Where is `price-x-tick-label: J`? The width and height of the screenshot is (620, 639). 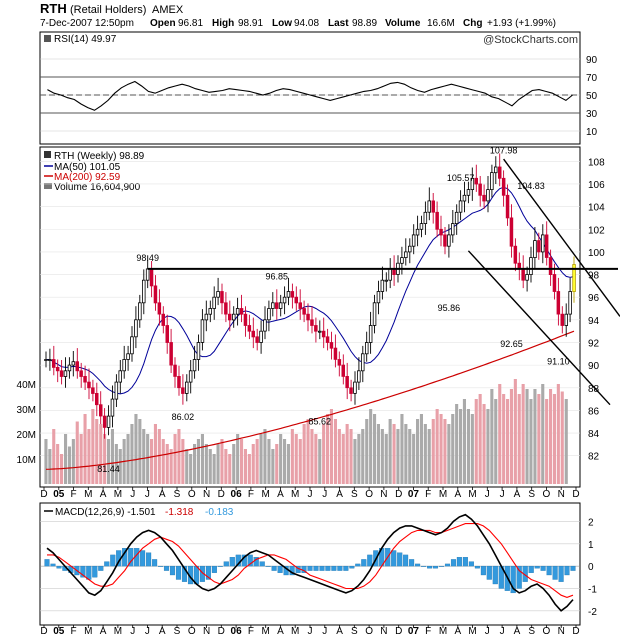
price-x-tick-label: J is located at coordinates (502, 494).